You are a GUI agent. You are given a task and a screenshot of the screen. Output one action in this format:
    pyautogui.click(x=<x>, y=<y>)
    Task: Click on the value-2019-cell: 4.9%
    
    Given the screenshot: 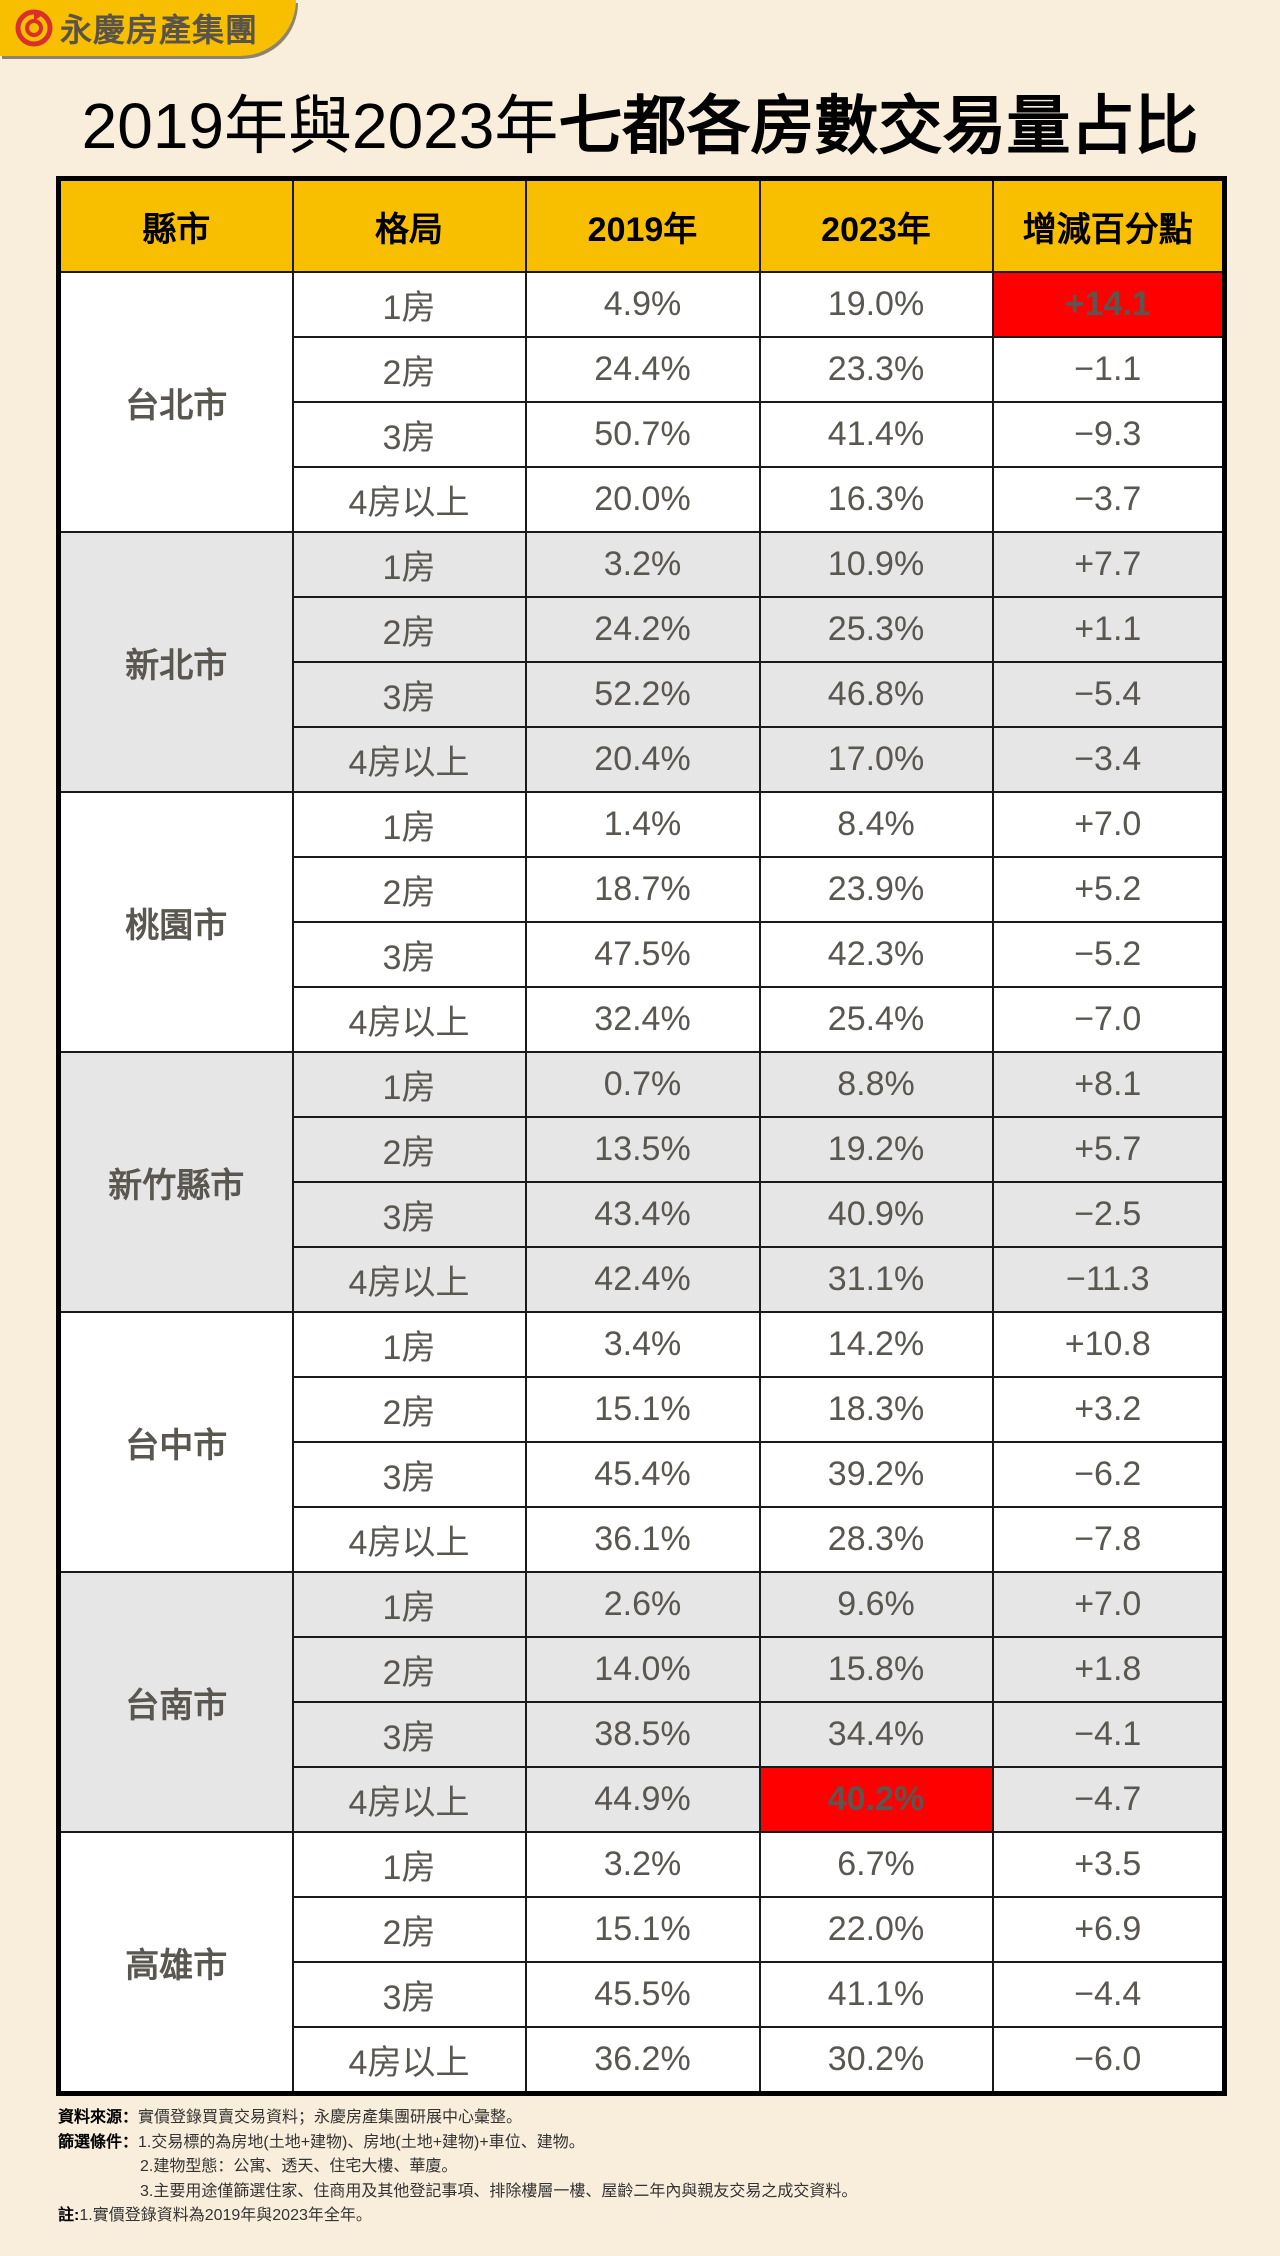 What is the action you would take?
    pyautogui.click(x=642, y=304)
    